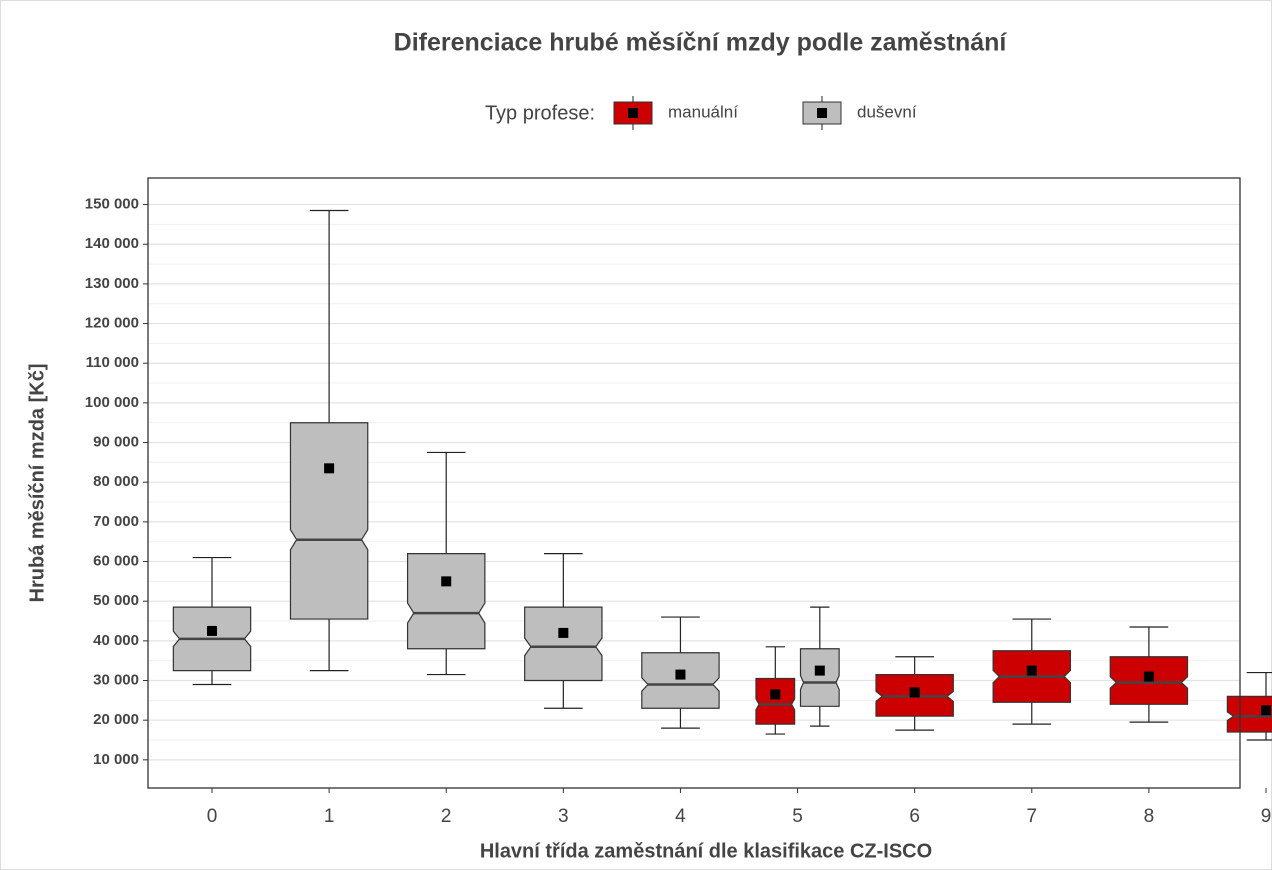  Describe the element at coordinates (703, 111) in the screenshot. I see `legend-label: manuální` at that location.